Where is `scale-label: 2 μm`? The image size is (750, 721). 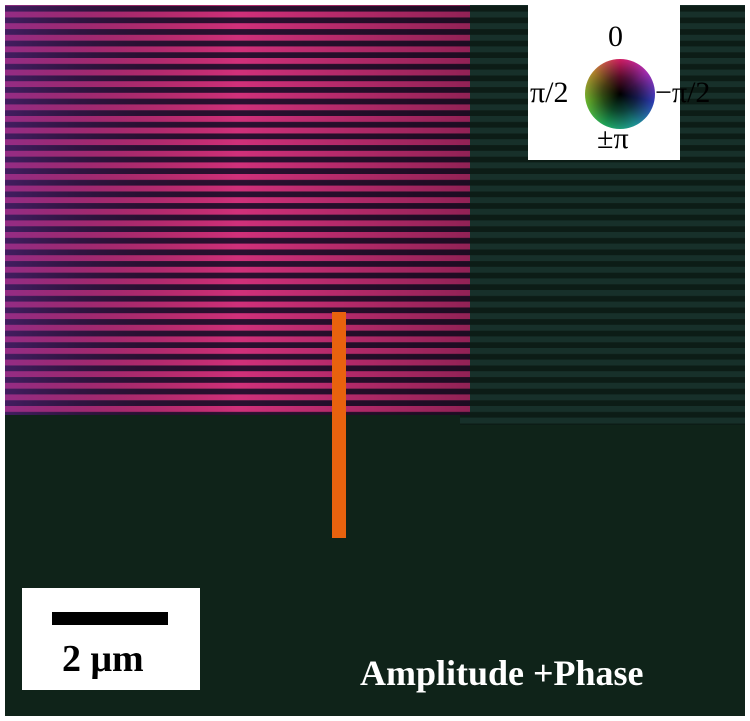
scale-label: 2 μm is located at coordinates (103, 659).